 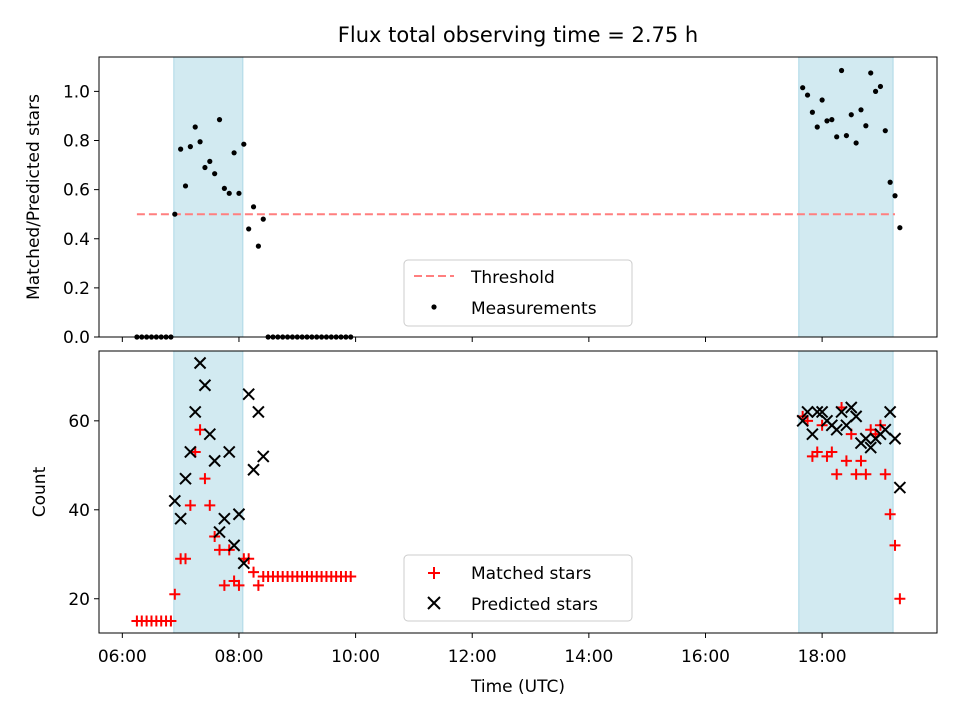 I want to click on bottom-y-tick-label: 20, so click(x=79, y=600).